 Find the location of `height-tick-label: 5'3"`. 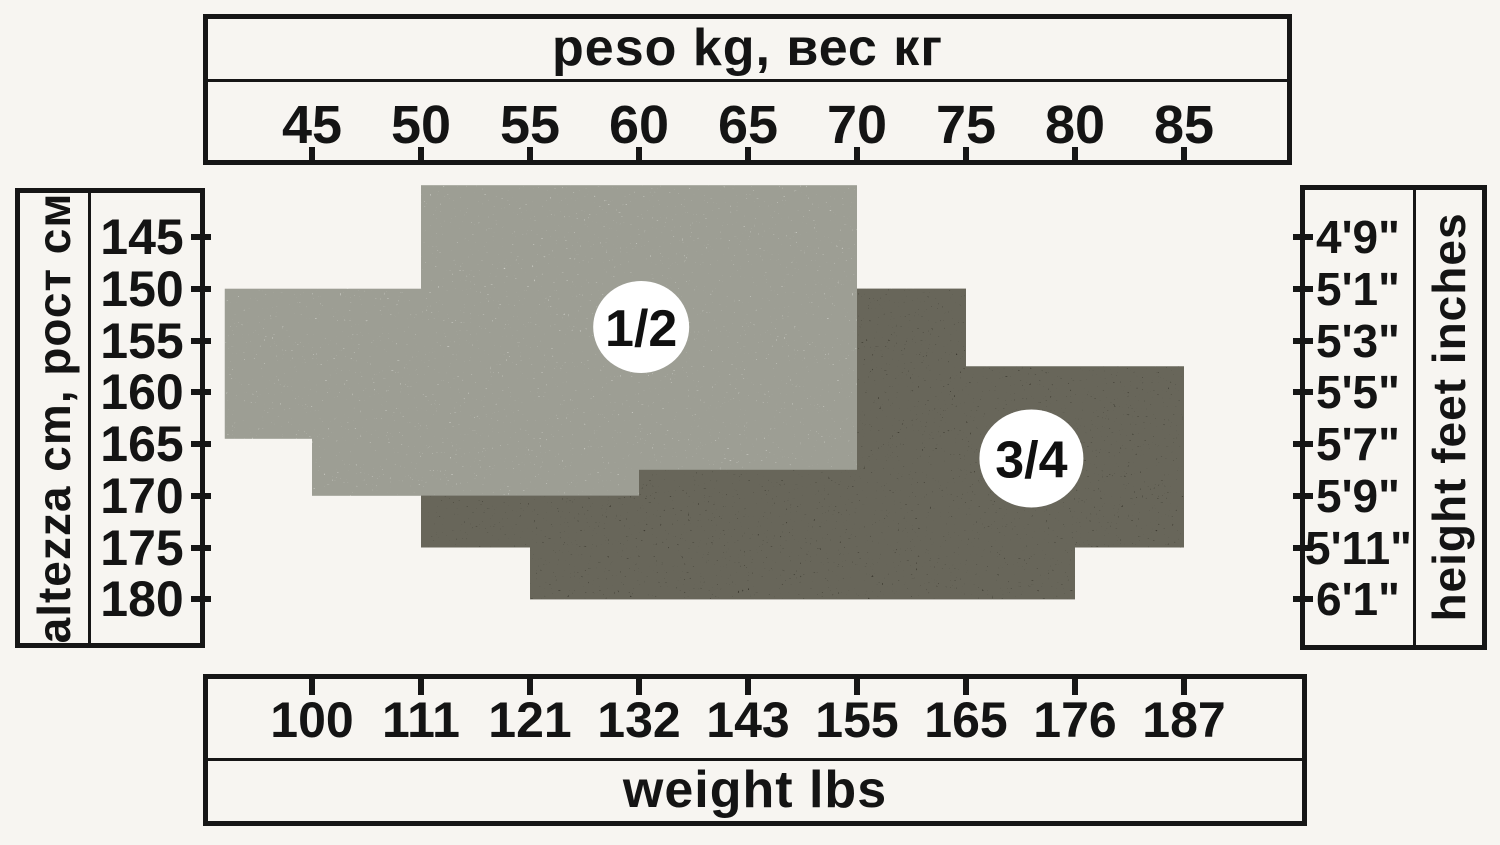

height-tick-label: 5'3" is located at coordinates (1358, 340).